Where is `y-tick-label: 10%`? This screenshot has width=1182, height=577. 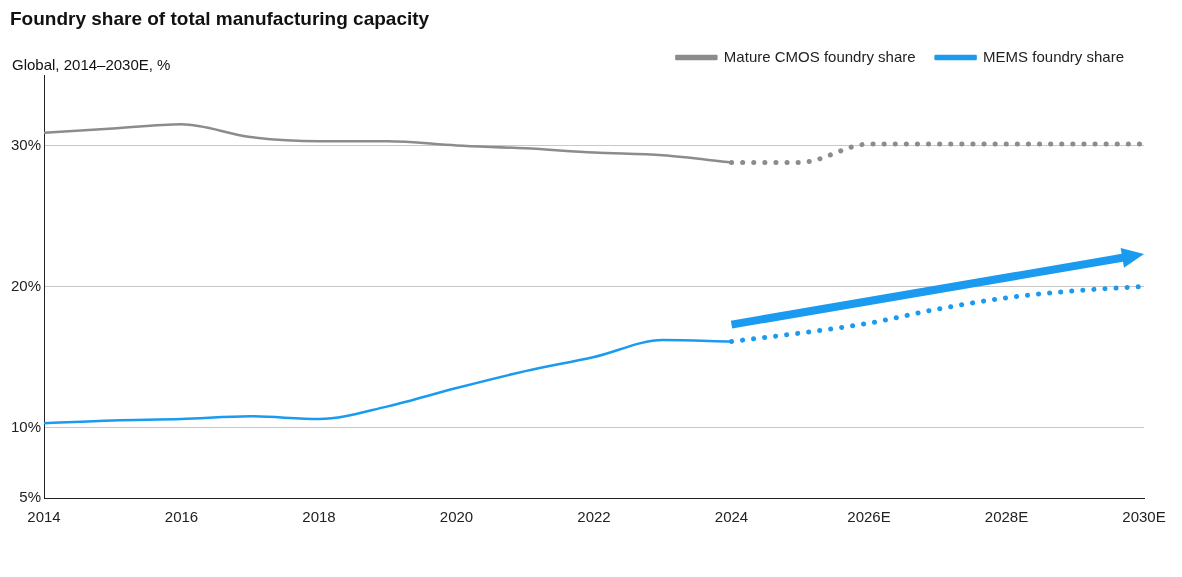
y-tick-label: 10% is located at coordinates (26, 426).